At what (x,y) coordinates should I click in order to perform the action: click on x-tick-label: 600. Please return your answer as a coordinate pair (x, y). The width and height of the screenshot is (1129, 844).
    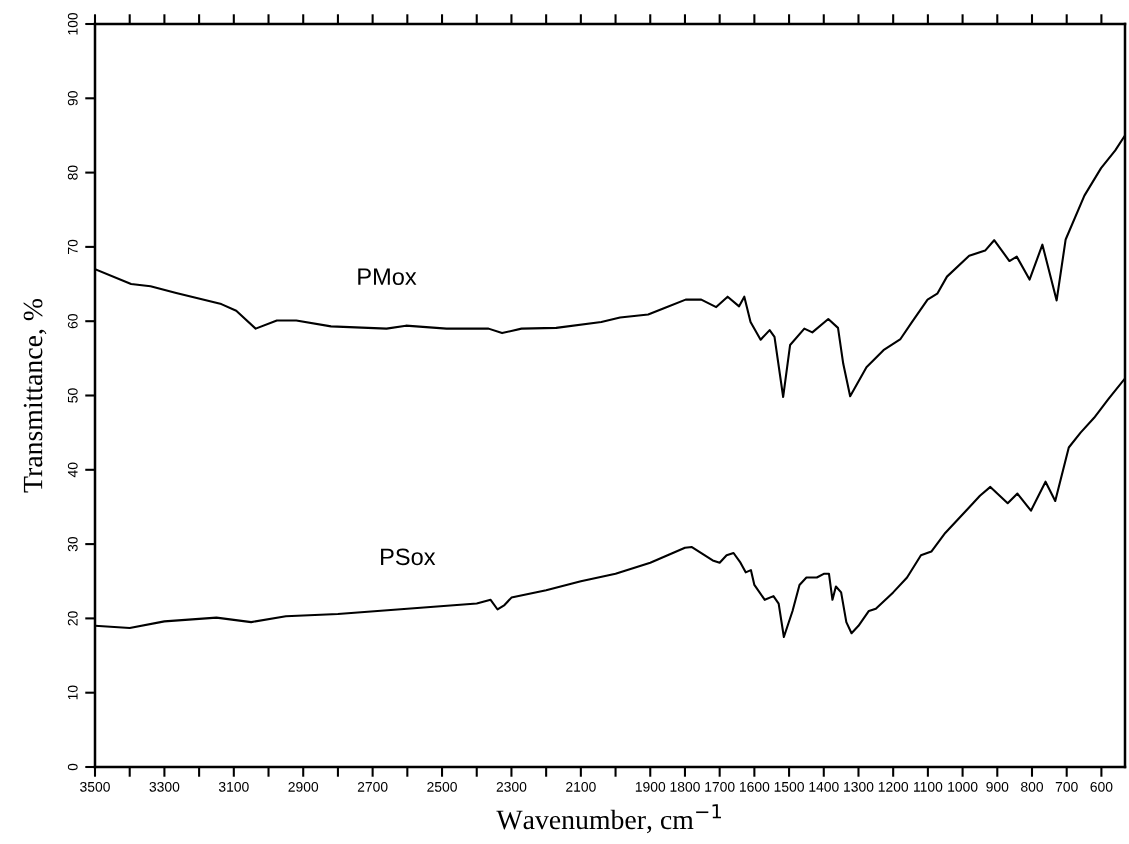
    Looking at the image, I should click on (1101, 786).